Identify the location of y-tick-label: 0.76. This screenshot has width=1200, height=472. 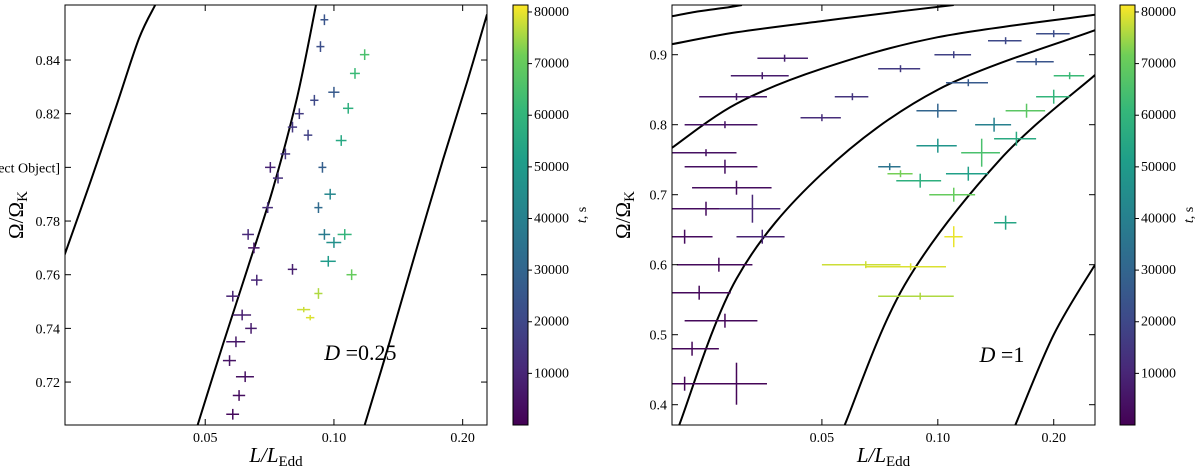
(48, 276).